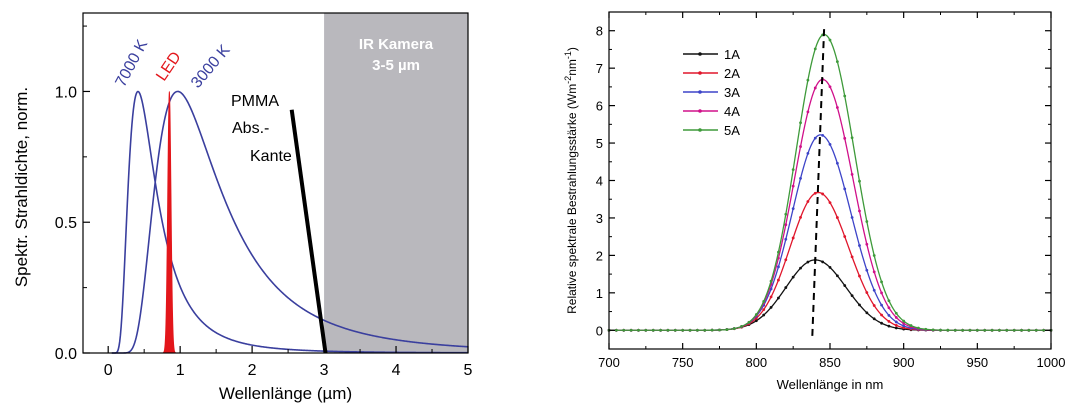 This screenshot has height=405, width=1075. Describe the element at coordinates (609, 362) in the screenshot. I see `x-tick-label: 700` at that location.